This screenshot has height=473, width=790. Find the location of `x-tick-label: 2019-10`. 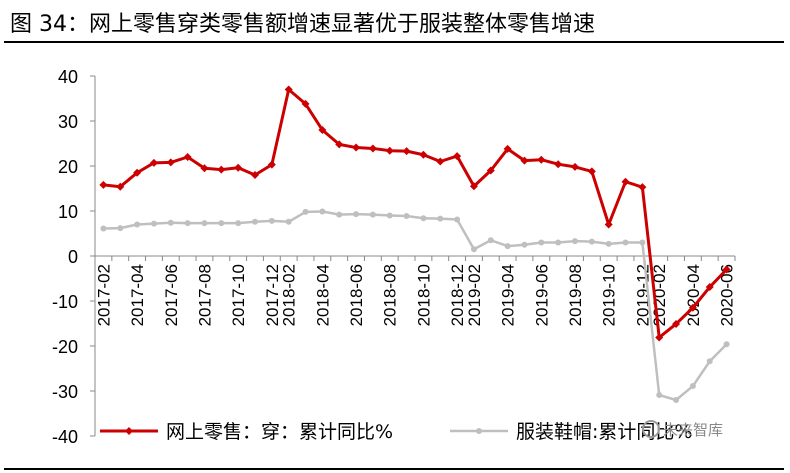

x-tick-label: 2019-10 is located at coordinates (609, 295).